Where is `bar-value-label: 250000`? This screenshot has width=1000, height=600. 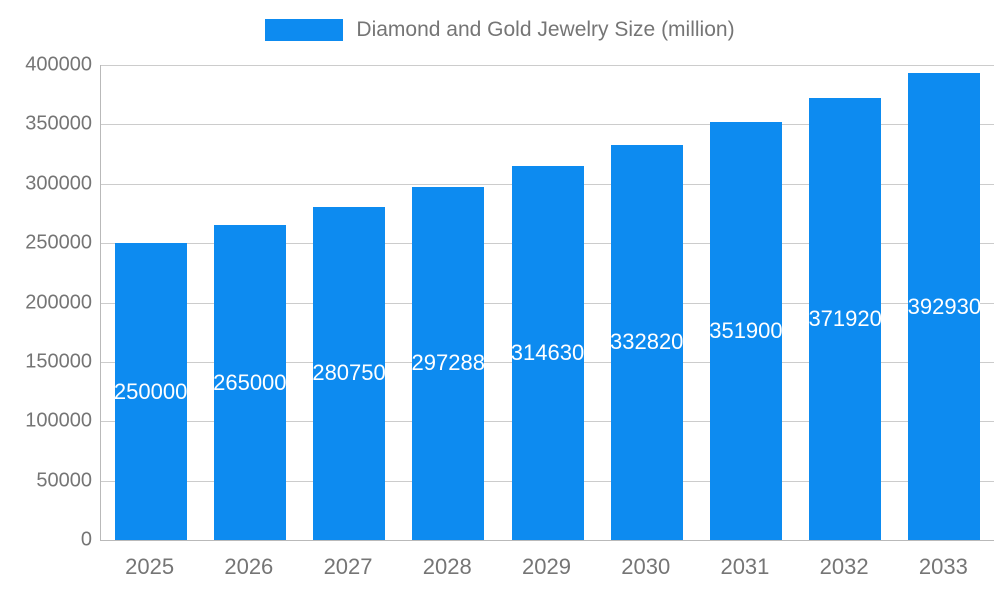
bar-value-label: 250000 is located at coordinates (150, 391).